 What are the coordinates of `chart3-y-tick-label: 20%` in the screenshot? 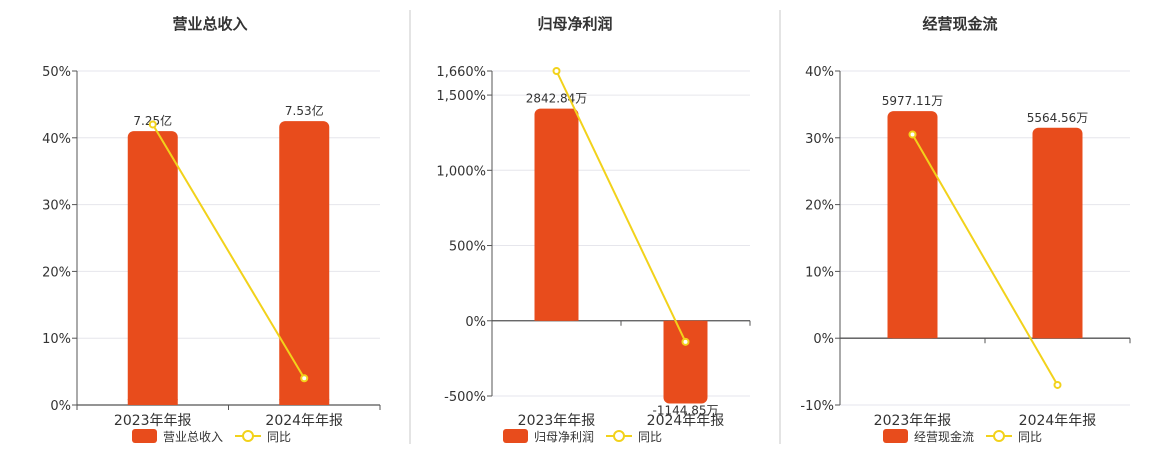 It's located at (819, 206).